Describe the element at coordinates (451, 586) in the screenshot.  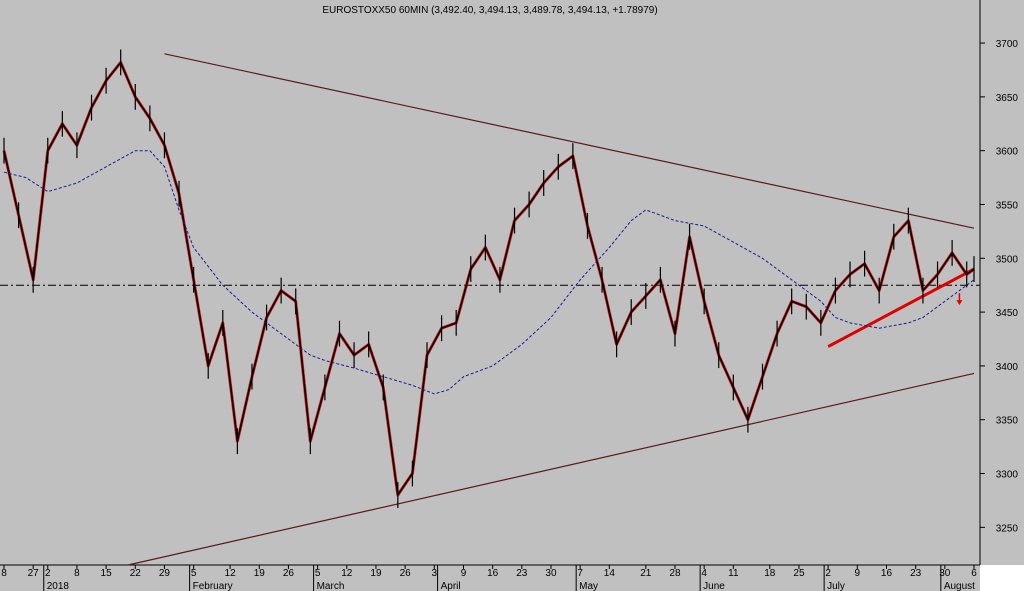
I see `x-month-label: April` at that location.